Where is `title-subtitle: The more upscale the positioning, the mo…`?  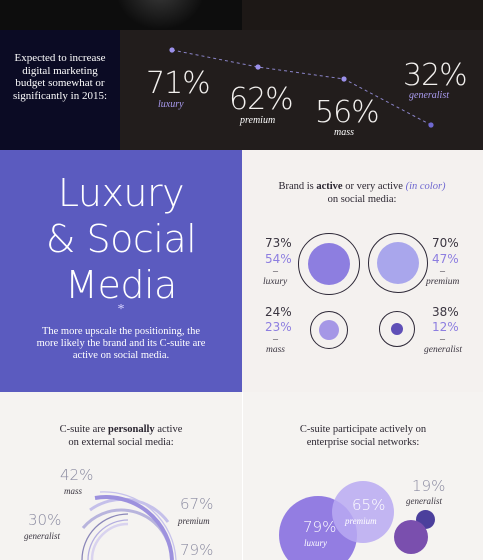 title-subtitle: The more upscale the positioning, the mo… is located at coordinates (121, 343).